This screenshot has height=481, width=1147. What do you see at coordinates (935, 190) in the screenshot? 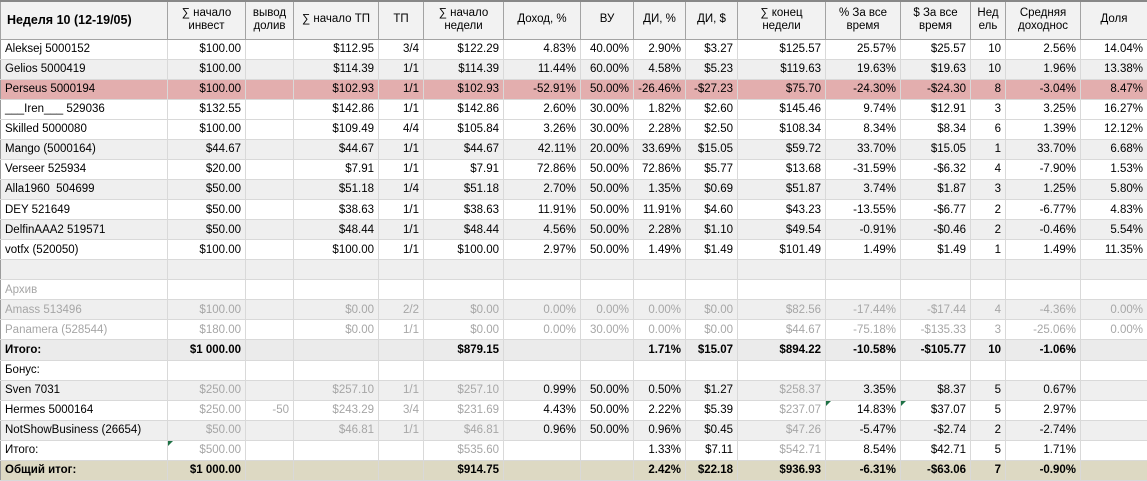
I see `cell-usd-all-time: $1.87` at bounding box center [935, 190].